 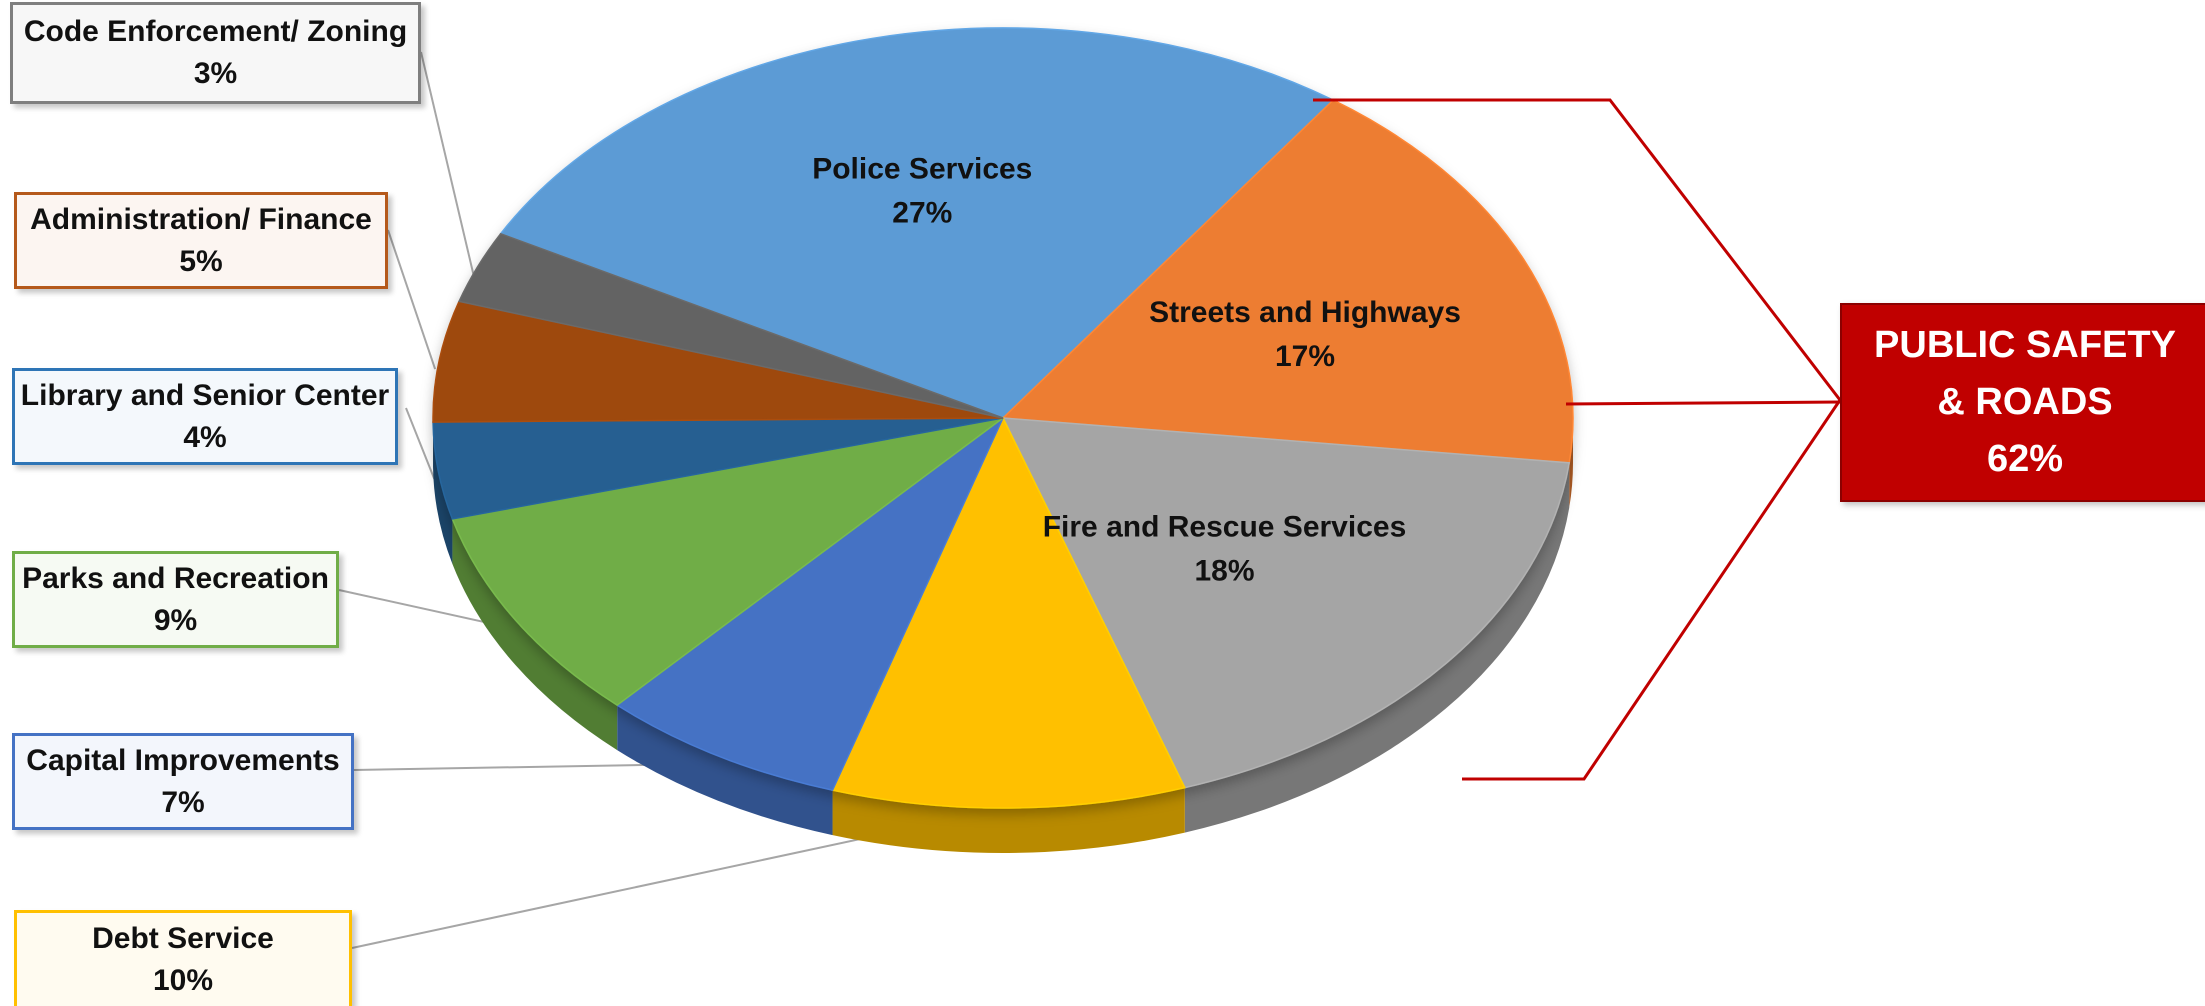 What do you see at coordinates (183, 958) in the screenshot?
I see `callout-debt: Debt Service 10%` at bounding box center [183, 958].